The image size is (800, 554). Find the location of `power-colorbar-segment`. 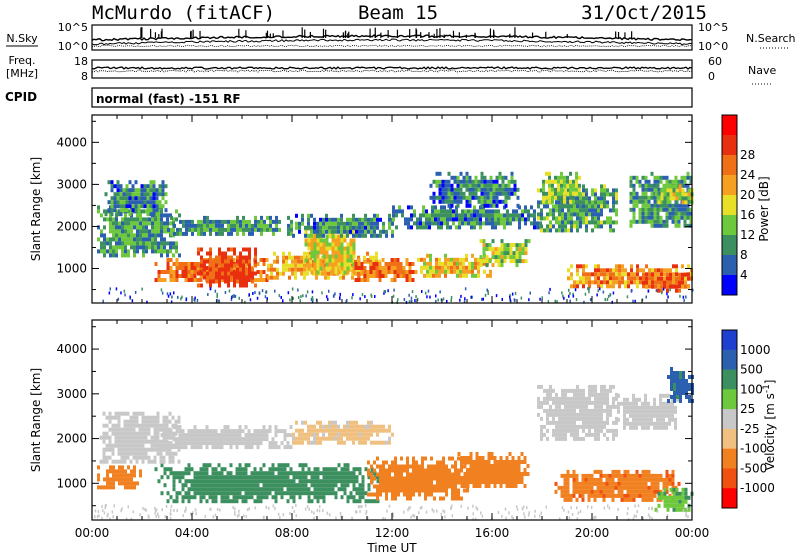

power-colorbar-segment is located at coordinates (729, 245).